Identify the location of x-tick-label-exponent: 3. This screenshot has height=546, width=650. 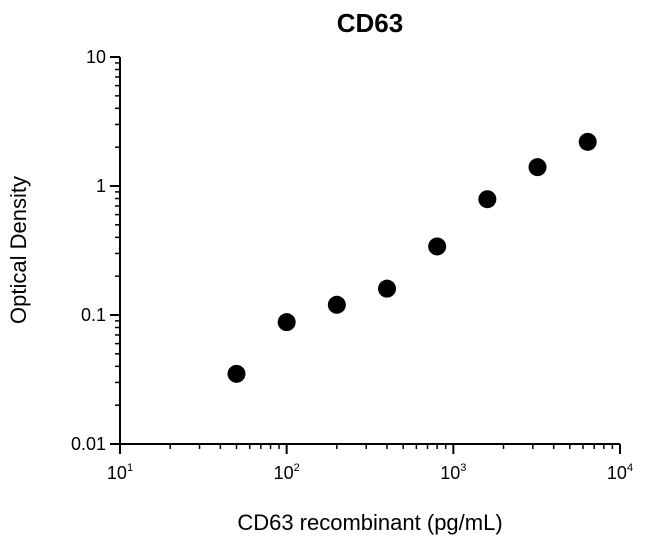
(463, 468).